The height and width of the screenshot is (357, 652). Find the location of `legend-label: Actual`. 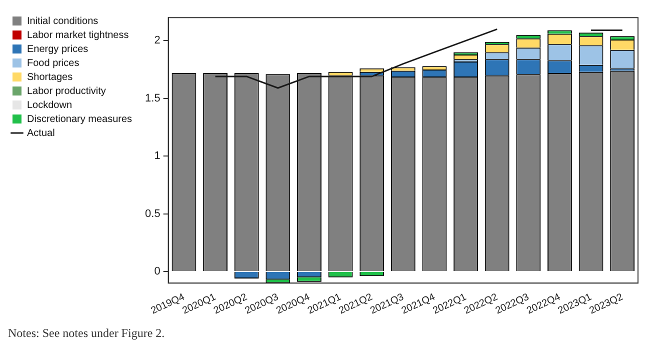

legend-label: Actual is located at coordinates (41, 133).